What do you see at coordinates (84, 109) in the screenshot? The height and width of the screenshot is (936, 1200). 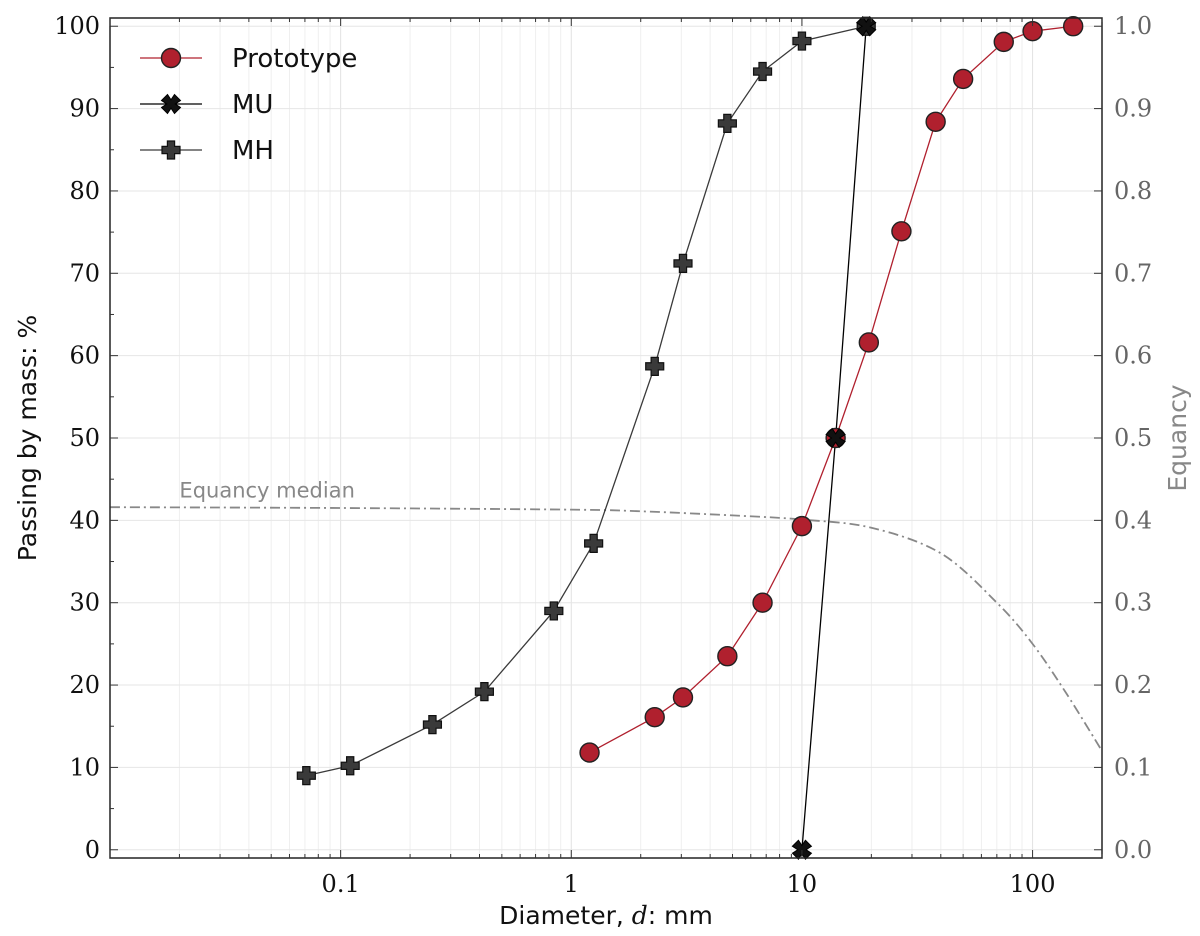 I see `y-tick-label: 90` at bounding box center [84, 109].